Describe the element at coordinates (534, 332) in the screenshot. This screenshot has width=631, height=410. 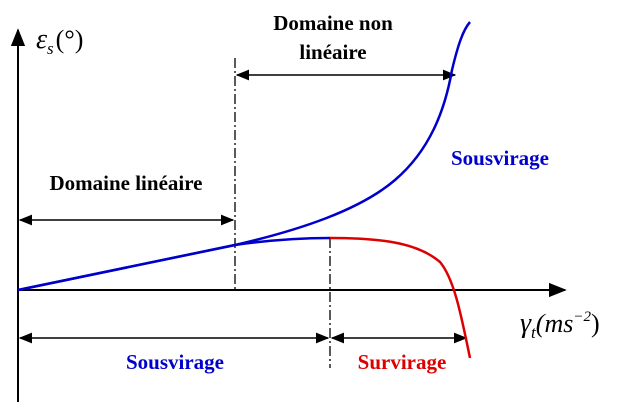
I see `x-subscript: t` at that location.